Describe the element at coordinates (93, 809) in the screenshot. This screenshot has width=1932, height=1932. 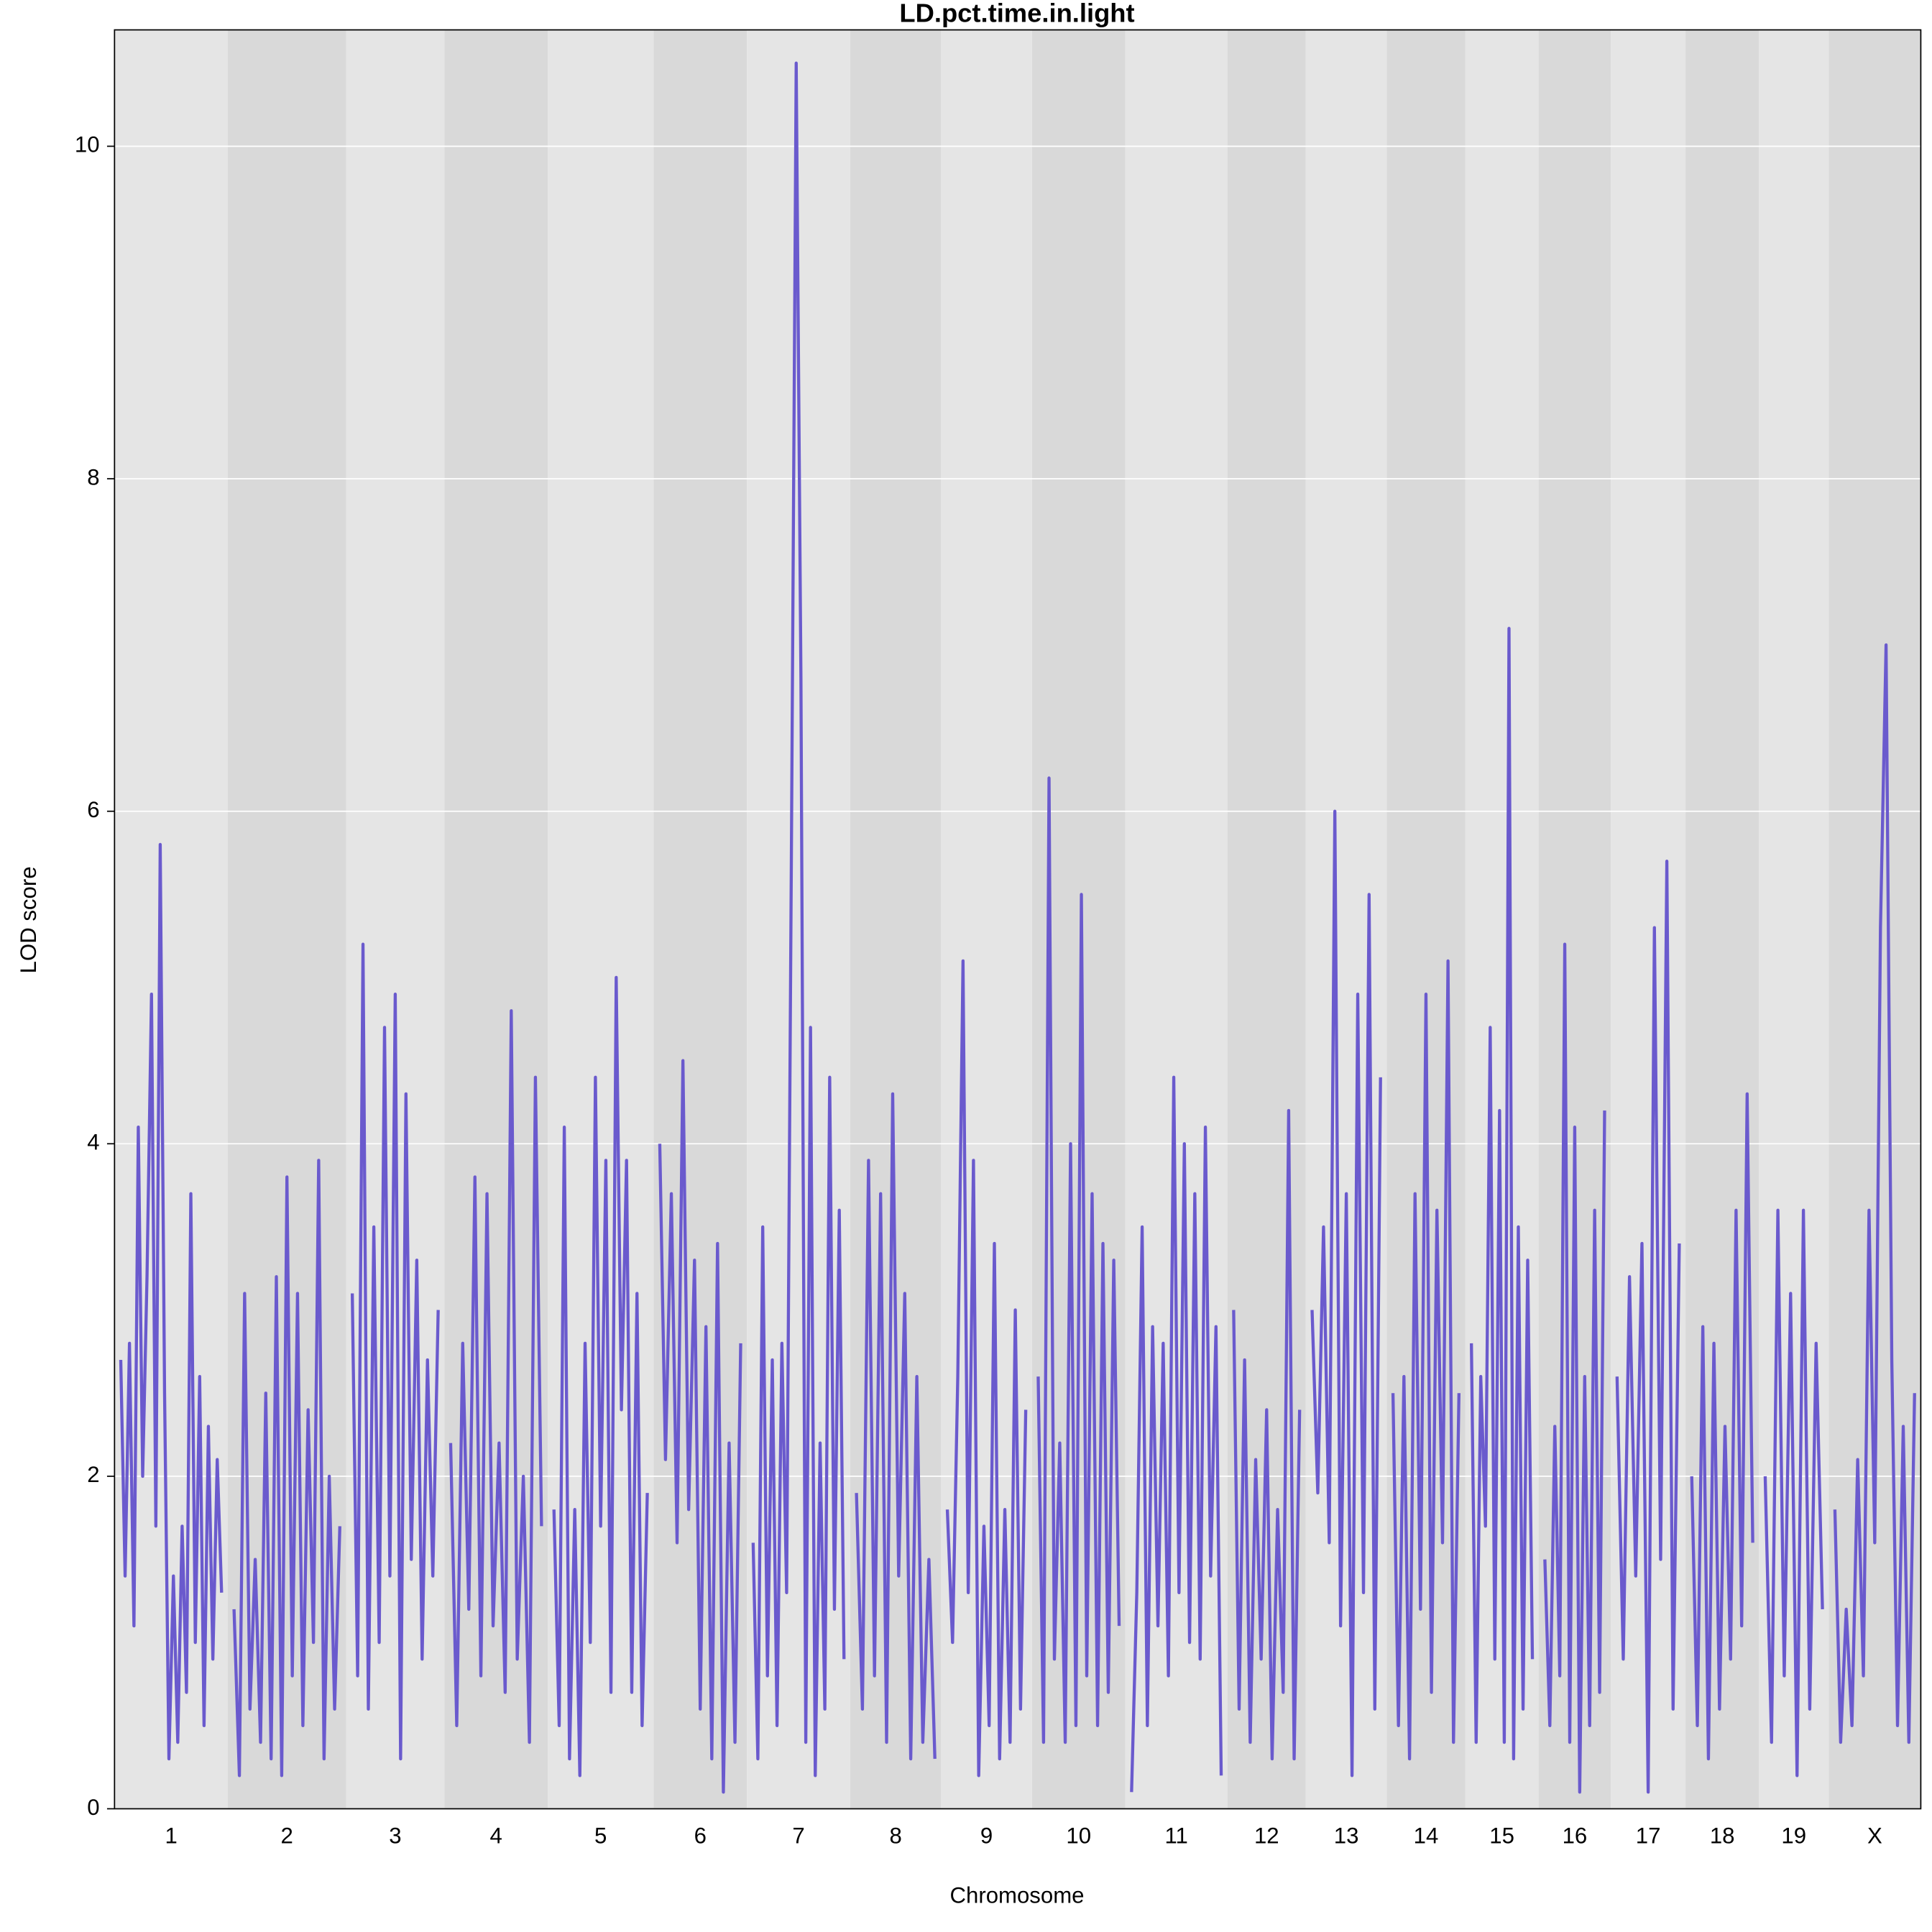
I see `y-tick-label: 6` at that location.